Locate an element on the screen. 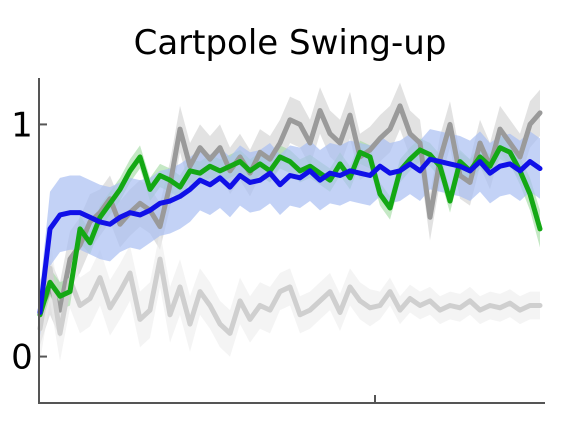 This screenshot has height=433, width=571. y-tick-label-1: 1 is located at coordinates (22, 125).